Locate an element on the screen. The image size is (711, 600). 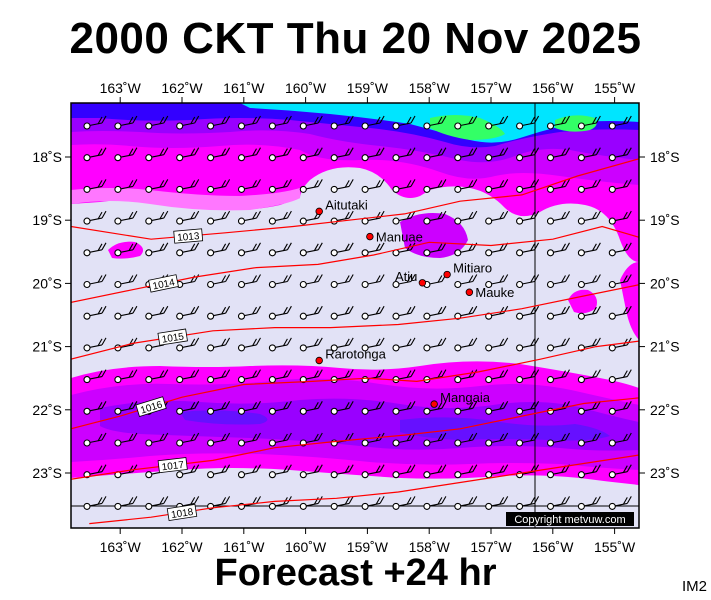
lon-label-top: 156˚W is located at coordinates (553, 88).